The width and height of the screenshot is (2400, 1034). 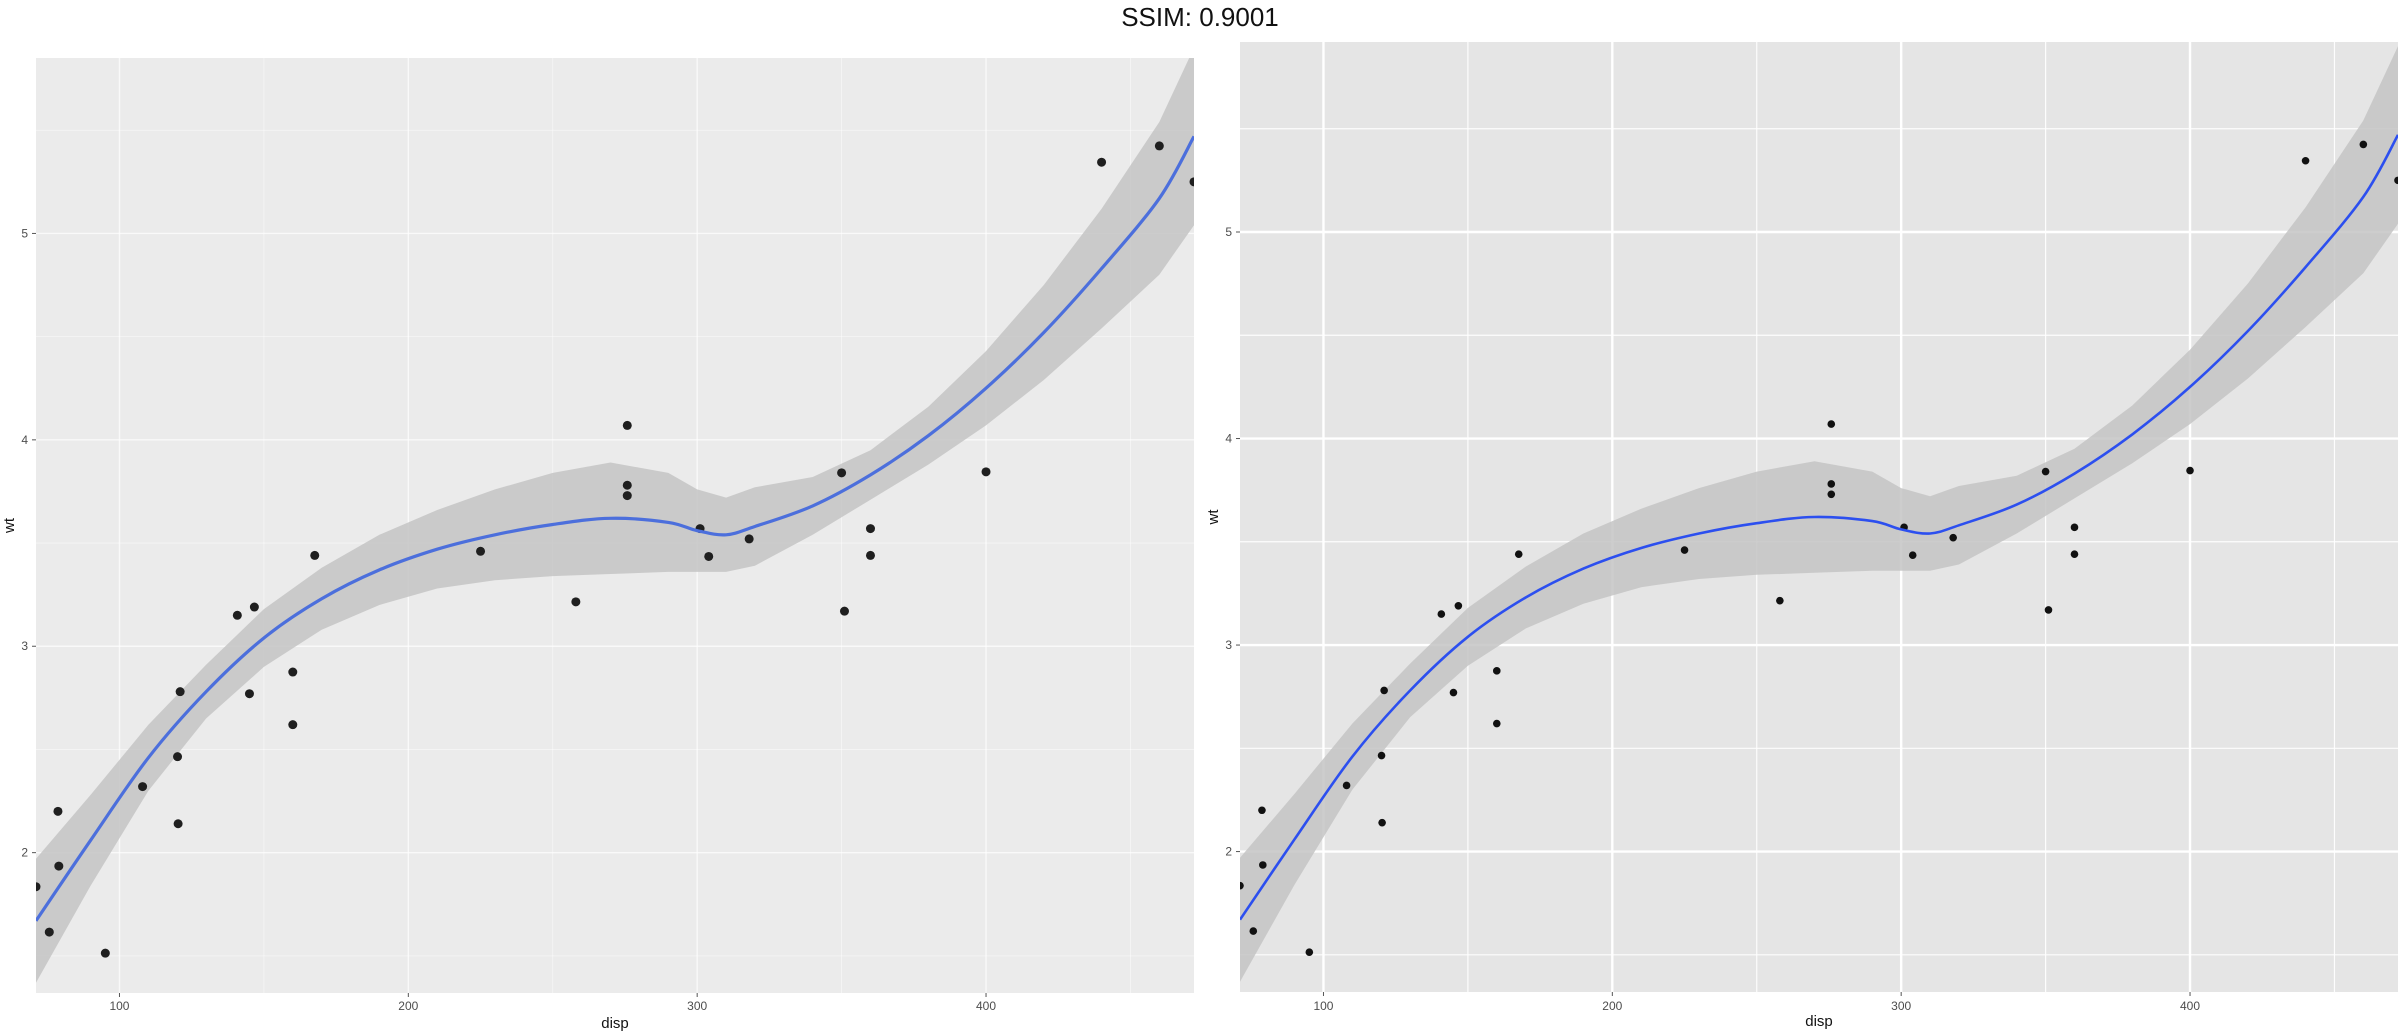 I want to click on image-title: SSIM: 0.9001, so click(x=1200, y=17).